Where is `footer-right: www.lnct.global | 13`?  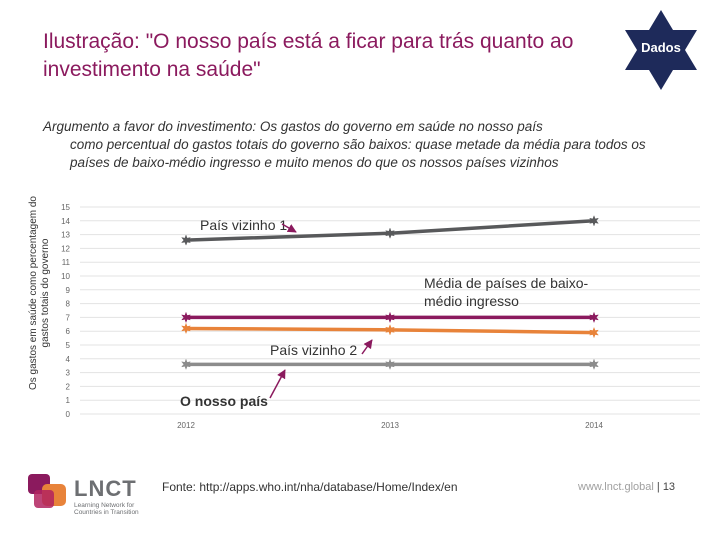
footer-right: www.lnct.global | 13 is located at coordinates (626, 487).